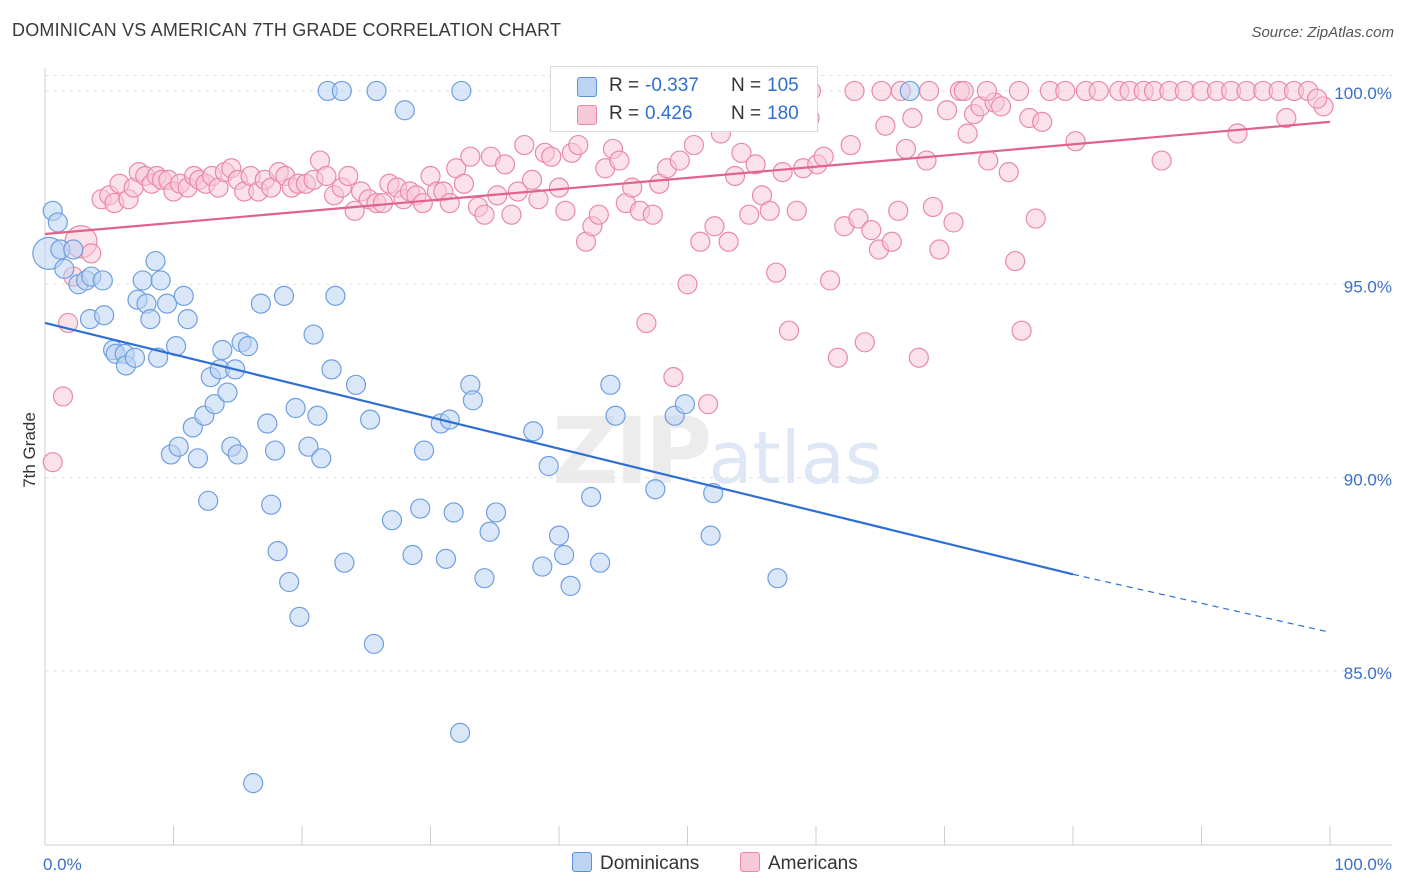  Describe the element at coordinates (684, 87) in the screenshot. I see `legend-row-dominicans: R = -0.337 N = 105` at that location.